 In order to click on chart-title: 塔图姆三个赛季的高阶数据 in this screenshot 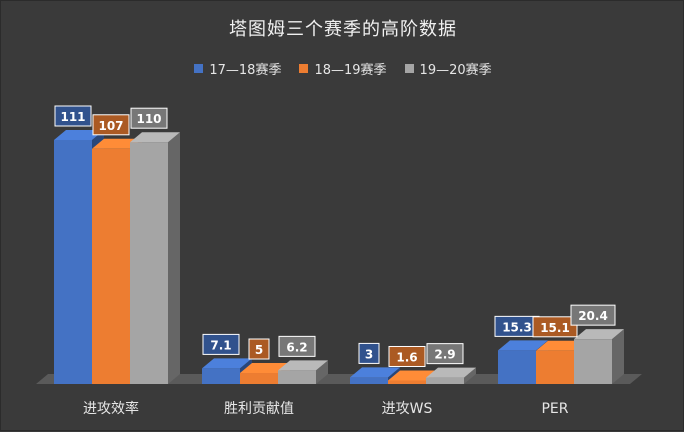, I will do `click(343, 29)`.